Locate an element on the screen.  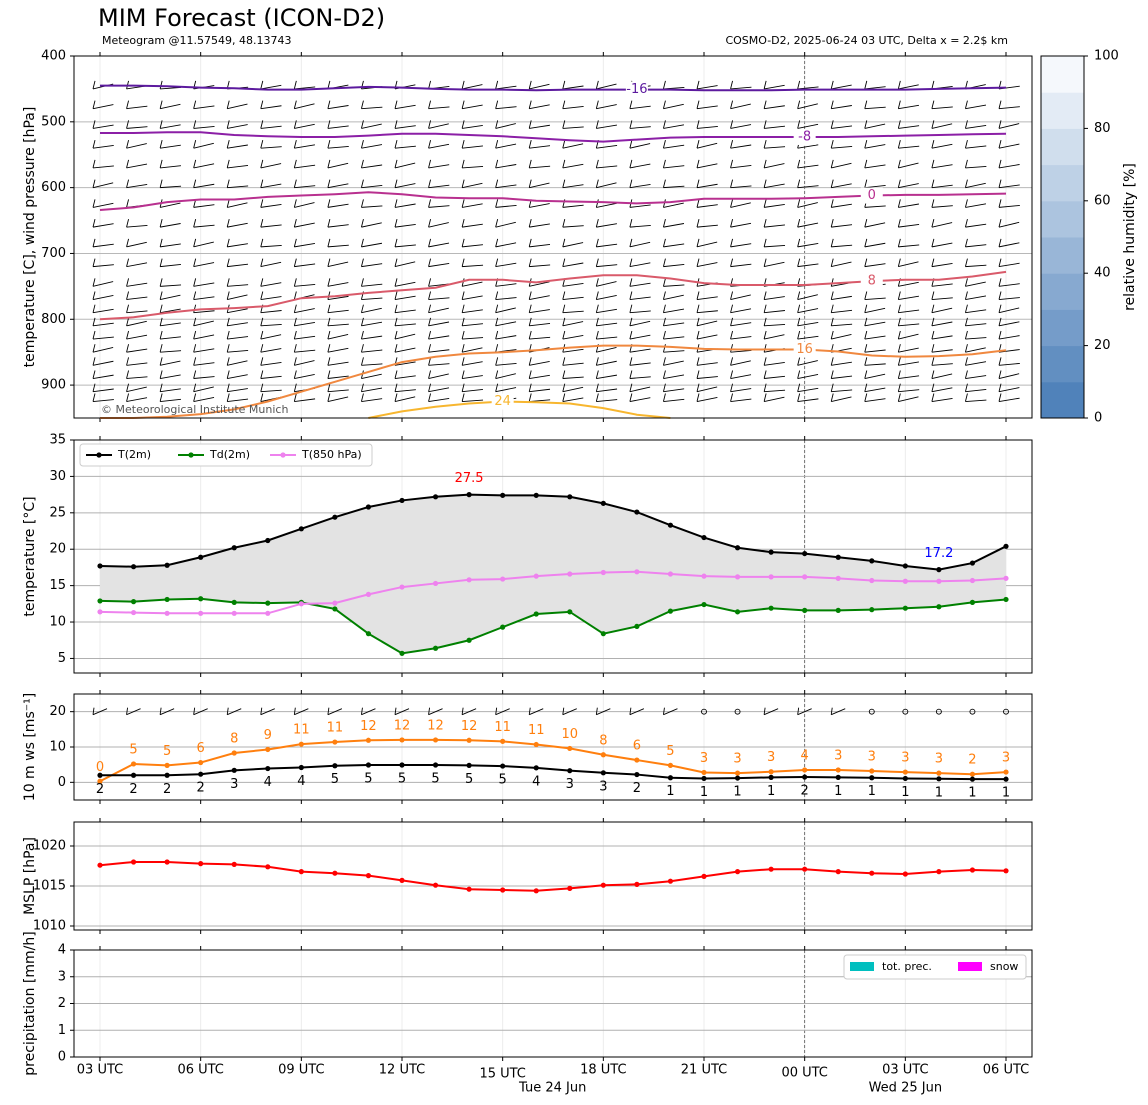
value-label: 5 is located at coordinates (167, 751).